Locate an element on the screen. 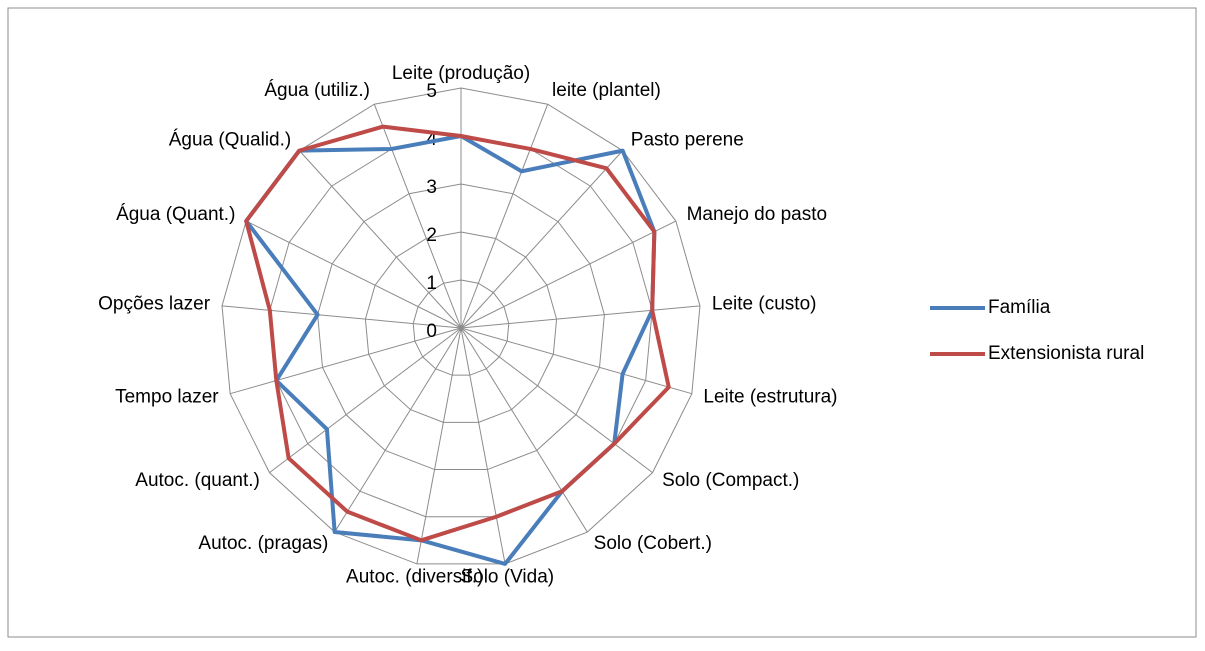  category-label: Autoc. (diversif.) is located at coordinates (414, 577).